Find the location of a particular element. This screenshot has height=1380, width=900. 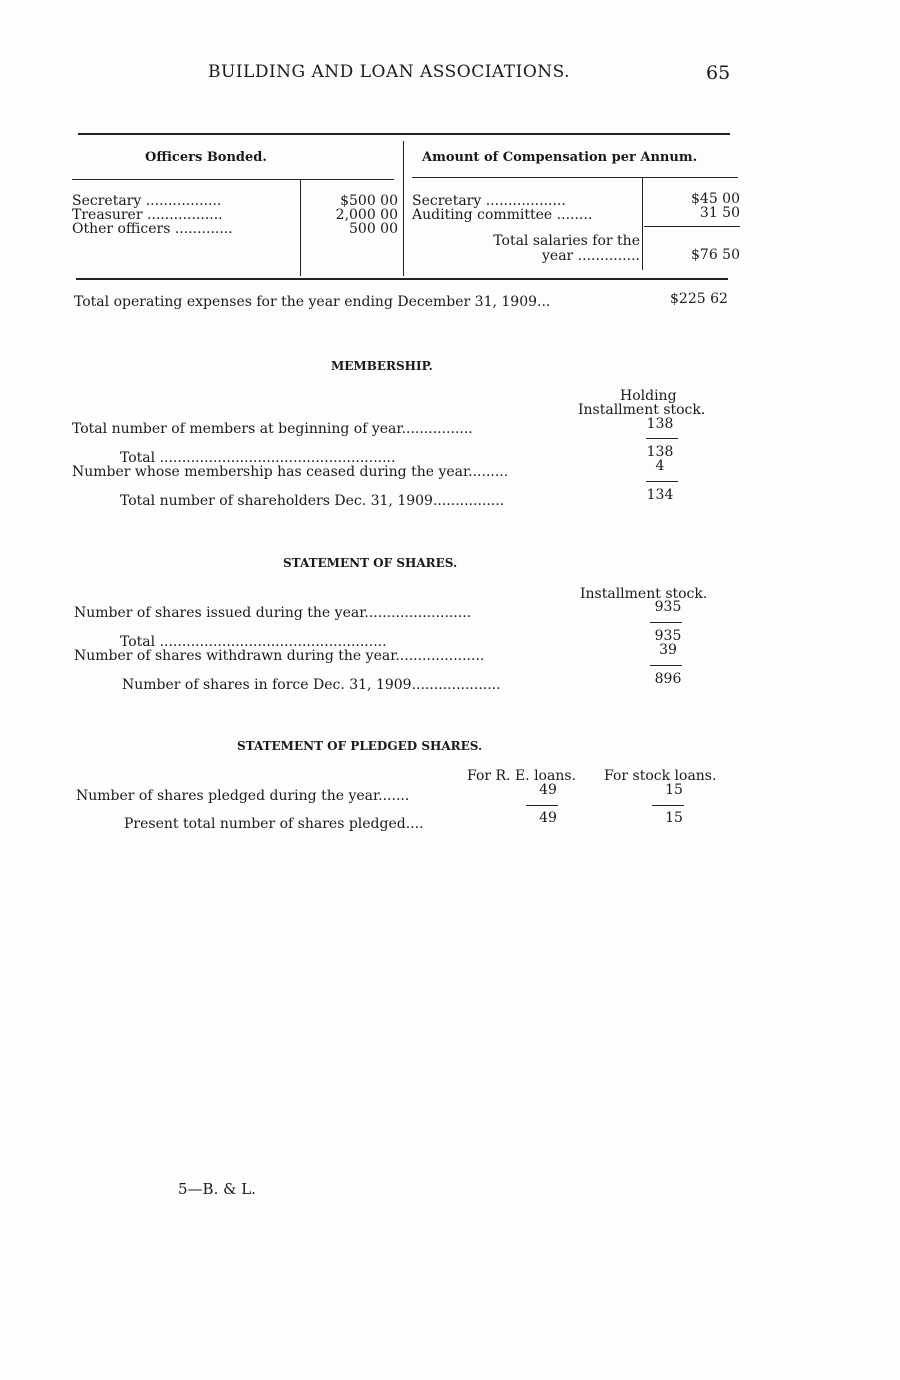

compensation-heading: Amount of Compensation per Annum. is located at coordinates (560, 157).